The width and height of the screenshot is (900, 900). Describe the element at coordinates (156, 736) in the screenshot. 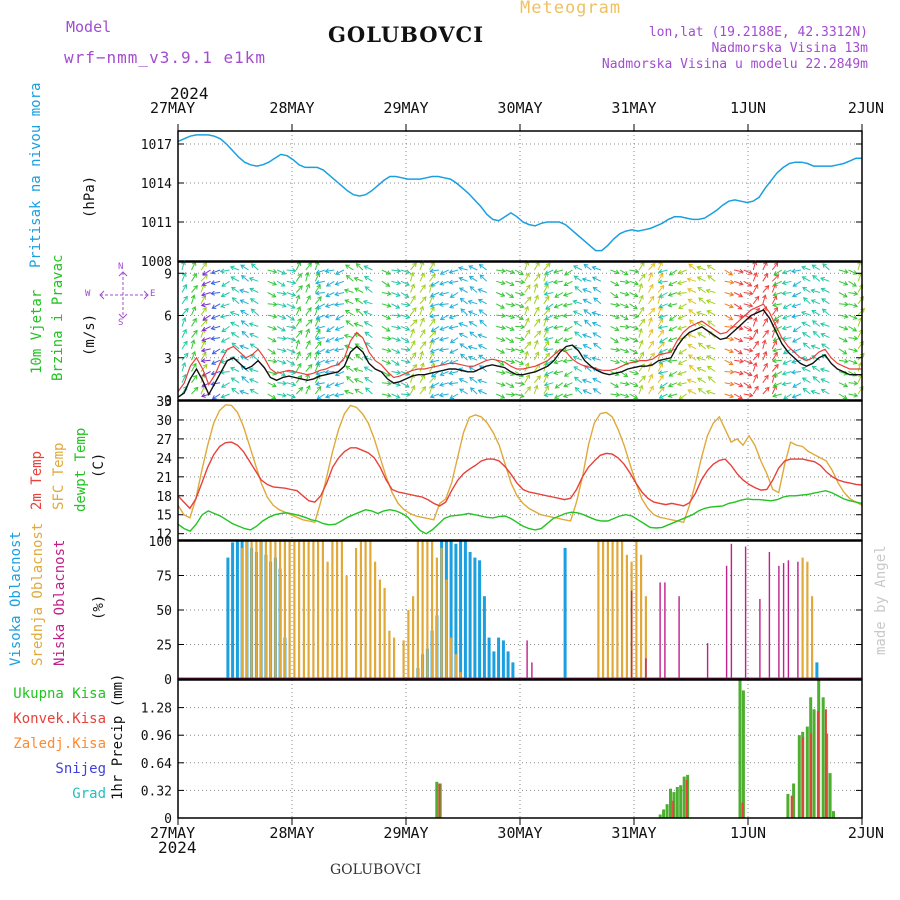

I see `precip-ytick-label: 0.96` at that location.